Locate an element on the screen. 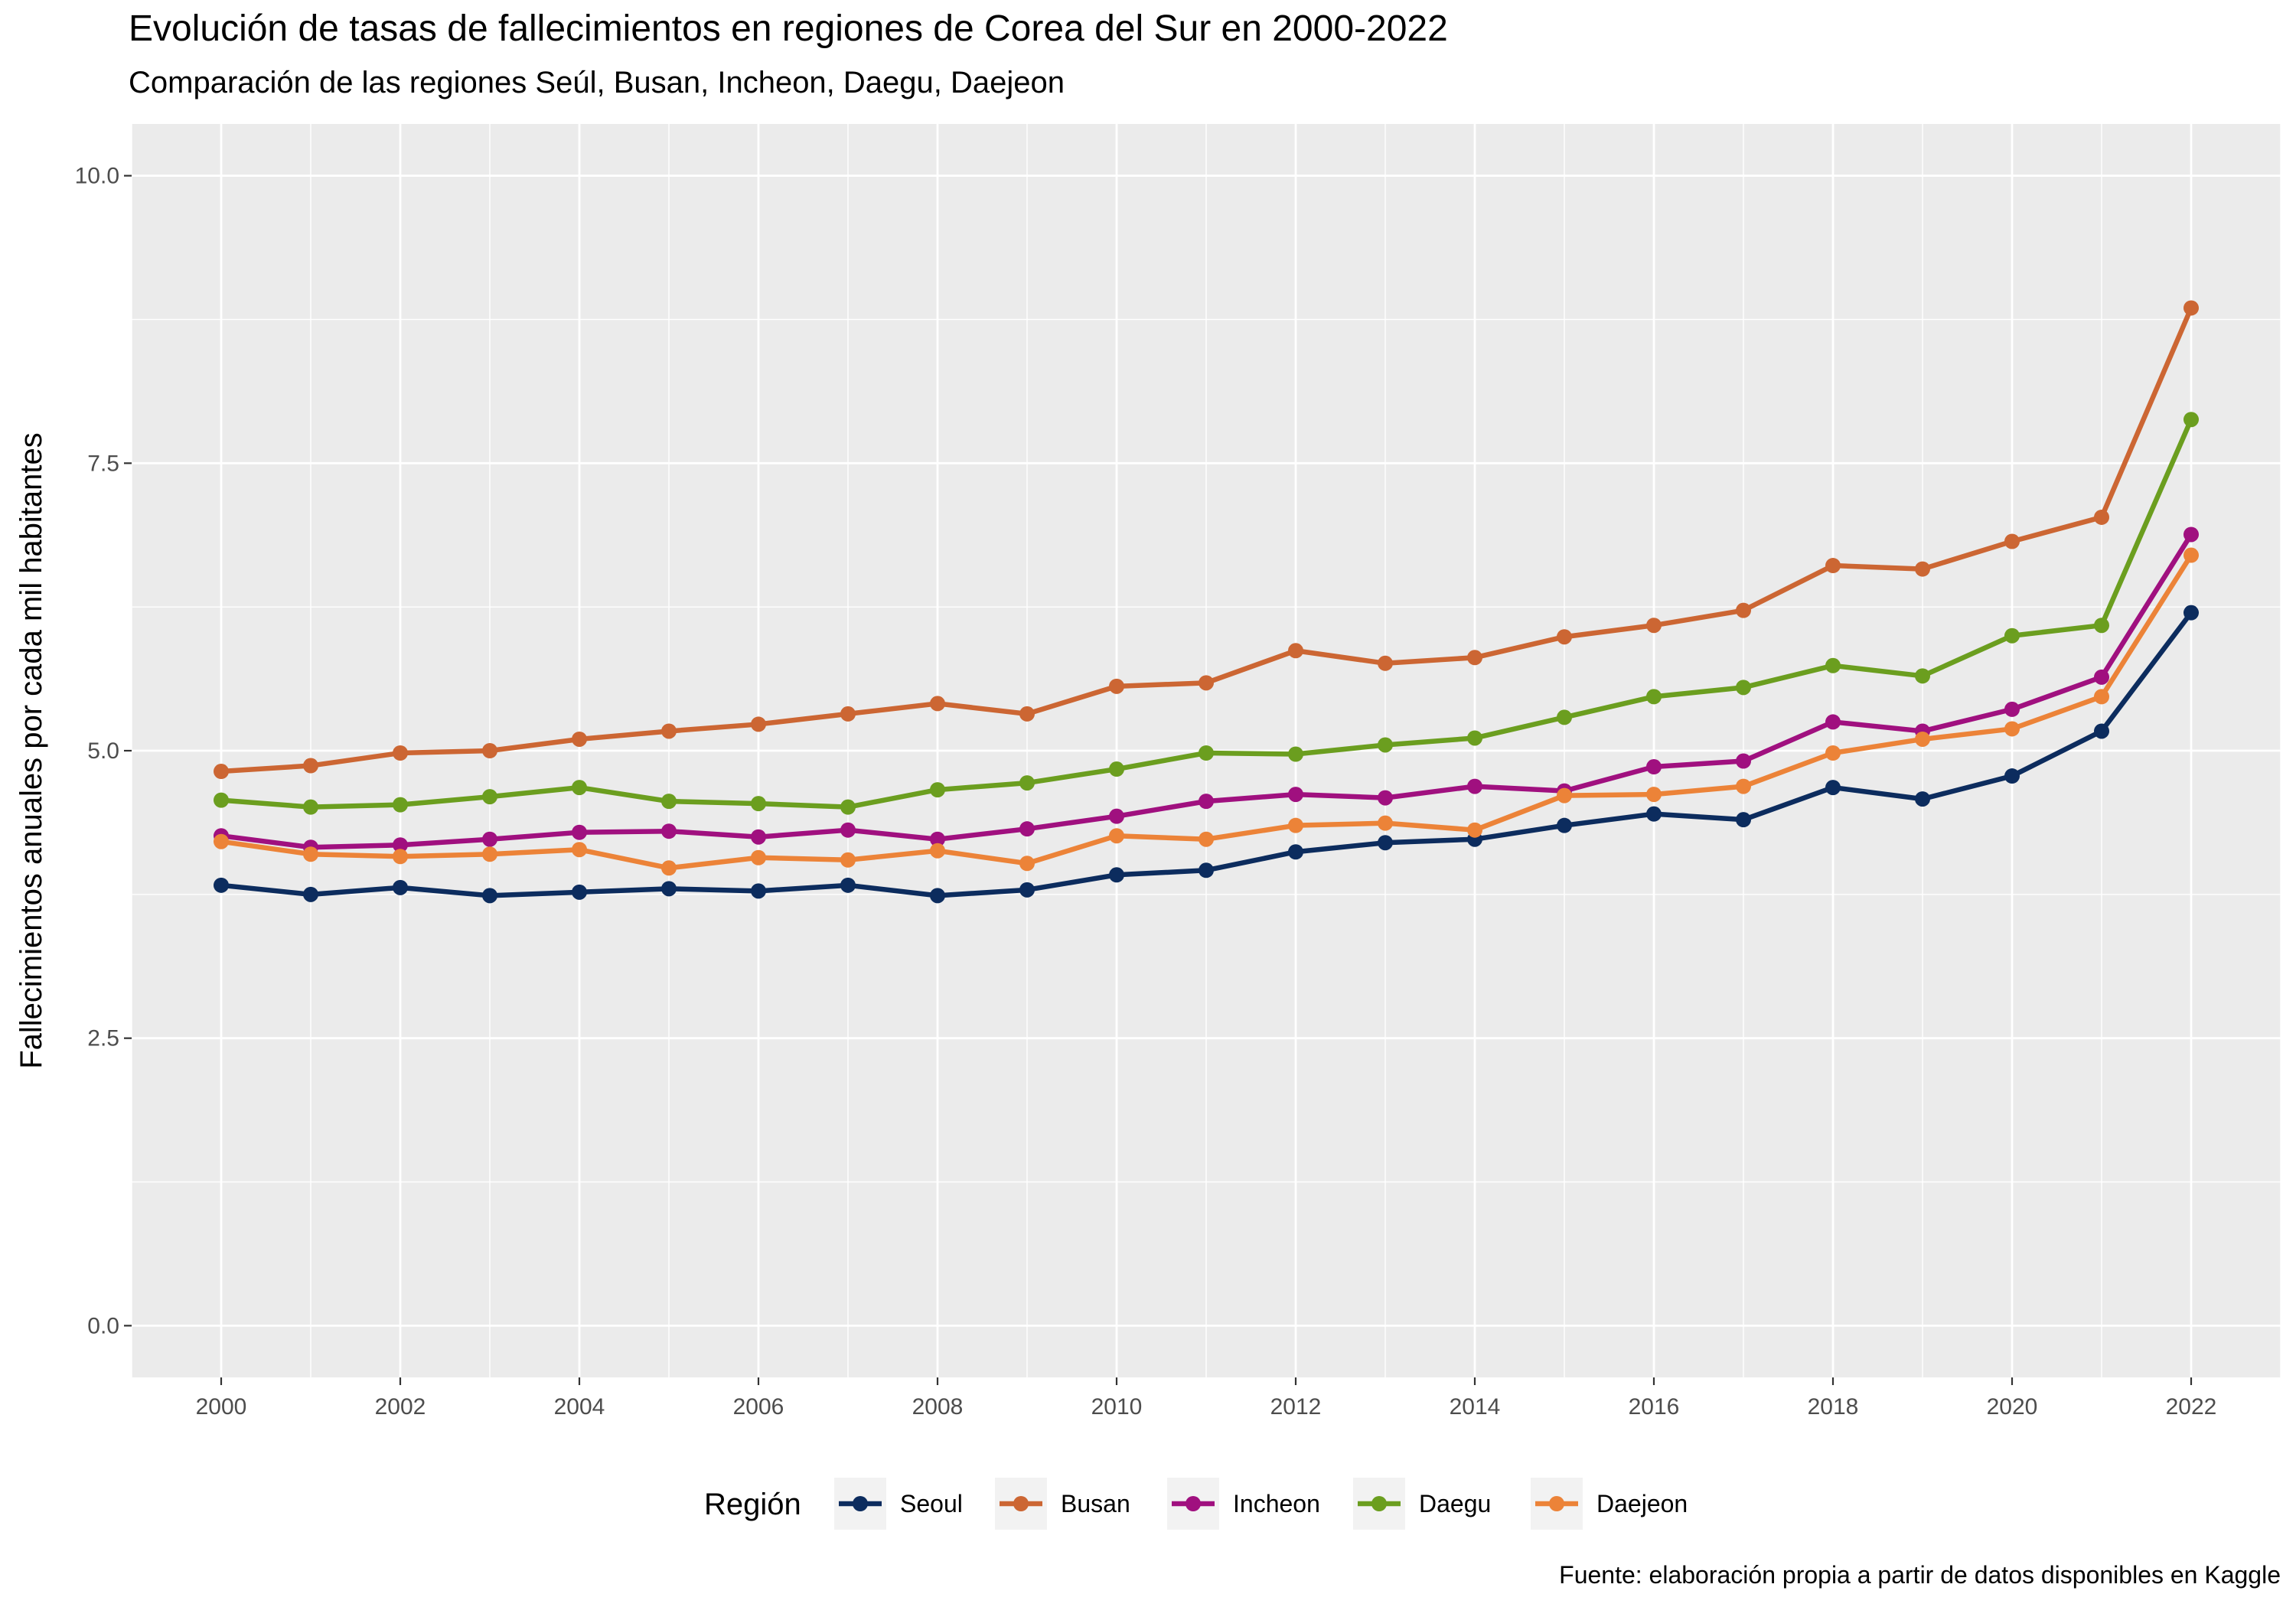 The height and width of the screenshot is (1607, 2296). y-tick-label: 0.0 is located at coordinates (103, 1326).